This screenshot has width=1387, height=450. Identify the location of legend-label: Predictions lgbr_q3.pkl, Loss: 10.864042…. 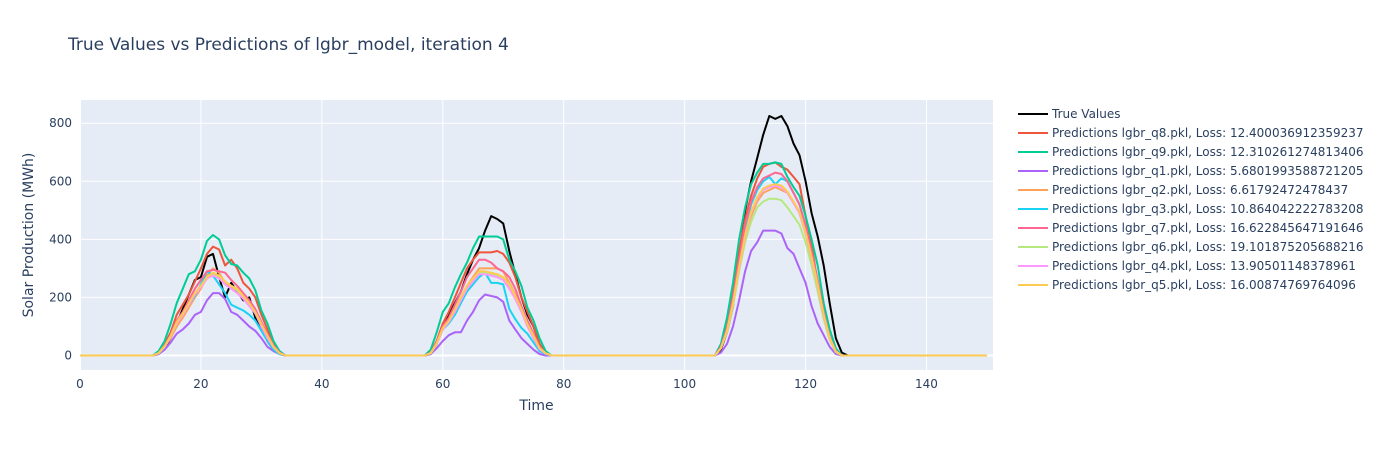
(1208, 209).